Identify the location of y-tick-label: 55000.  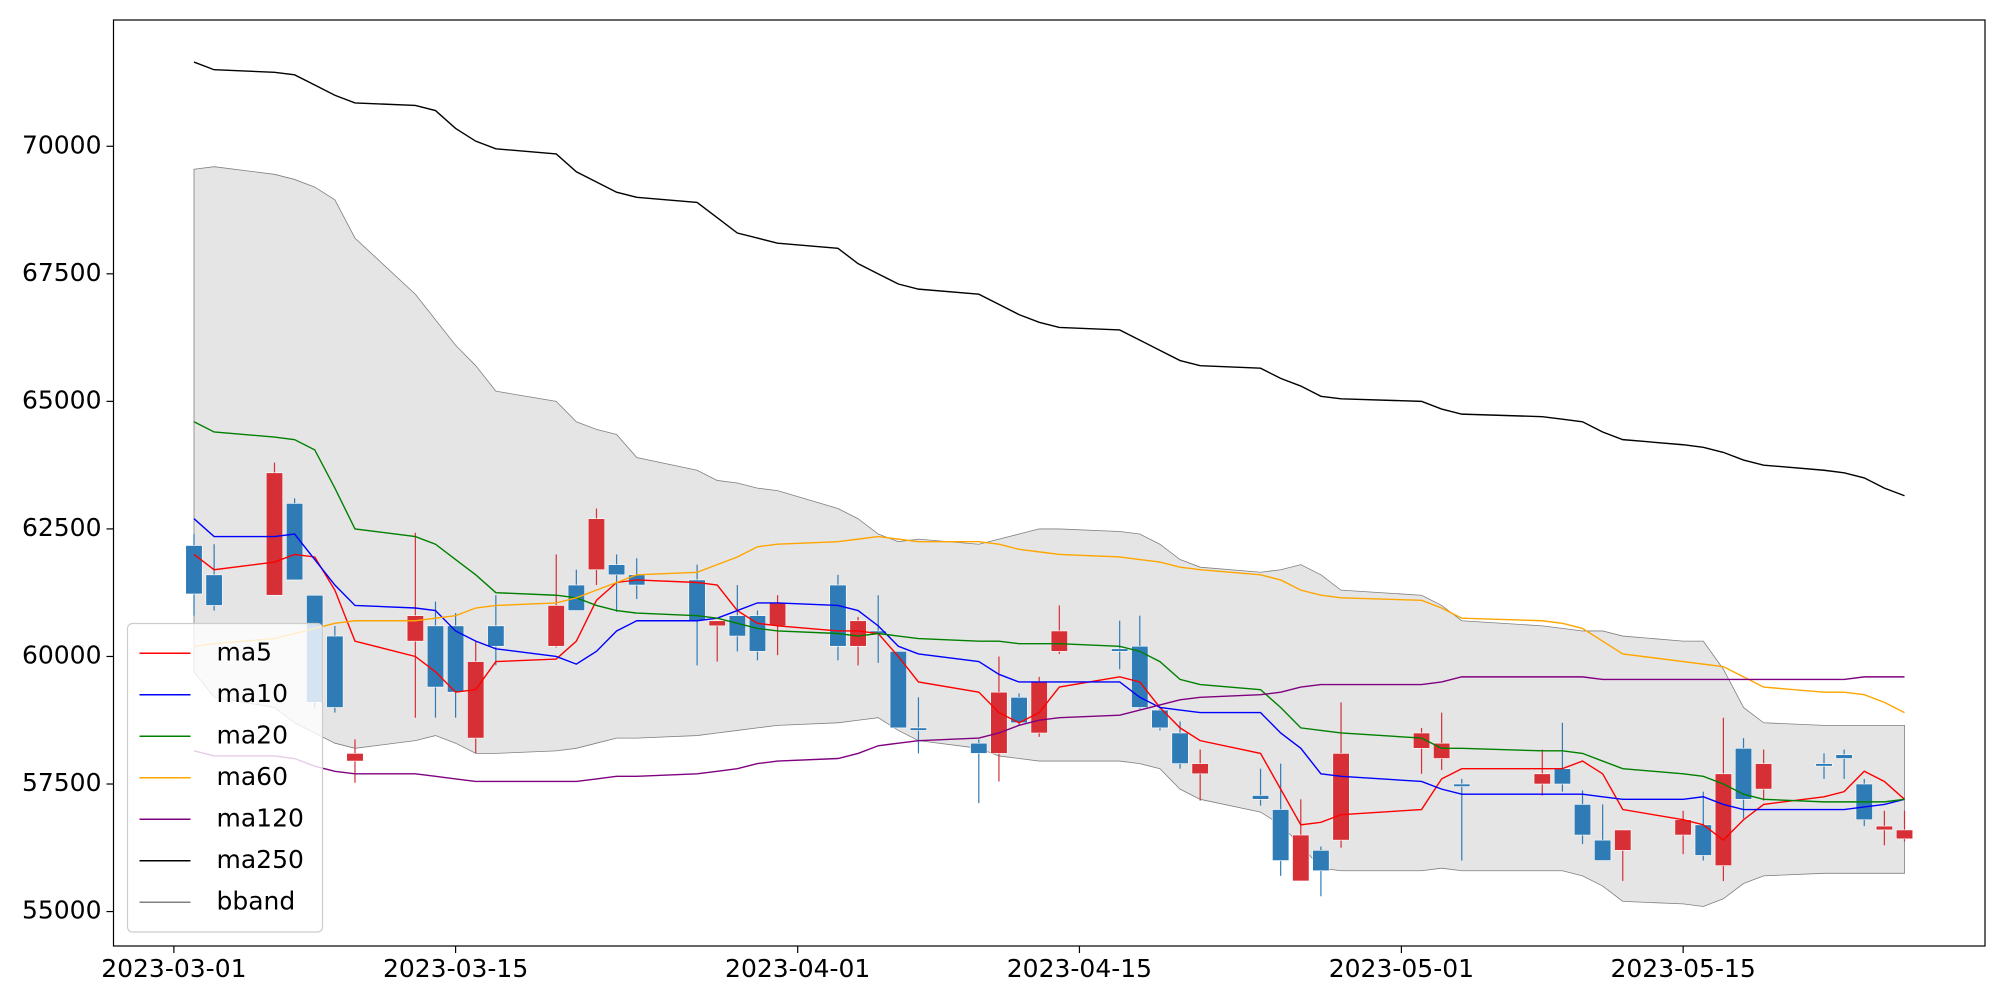
(62, 910).